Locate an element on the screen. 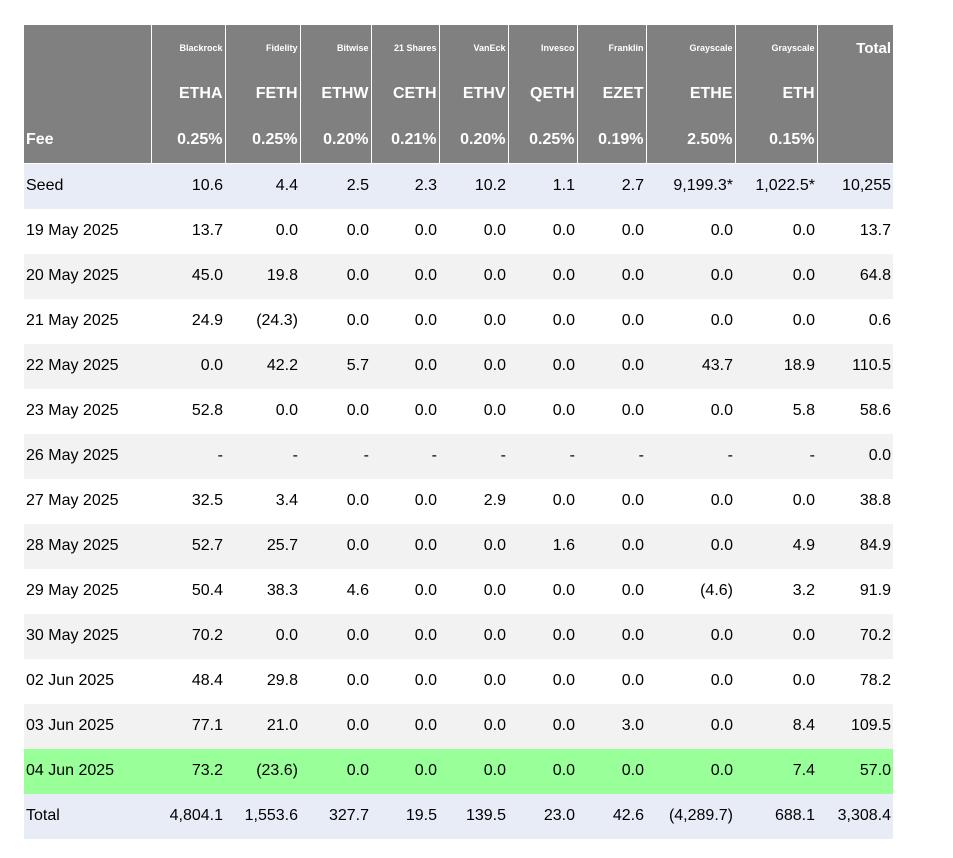 This screenshot has width=953, height=858. row-label: 20 May 2025 is located at coordinates (87, 276).